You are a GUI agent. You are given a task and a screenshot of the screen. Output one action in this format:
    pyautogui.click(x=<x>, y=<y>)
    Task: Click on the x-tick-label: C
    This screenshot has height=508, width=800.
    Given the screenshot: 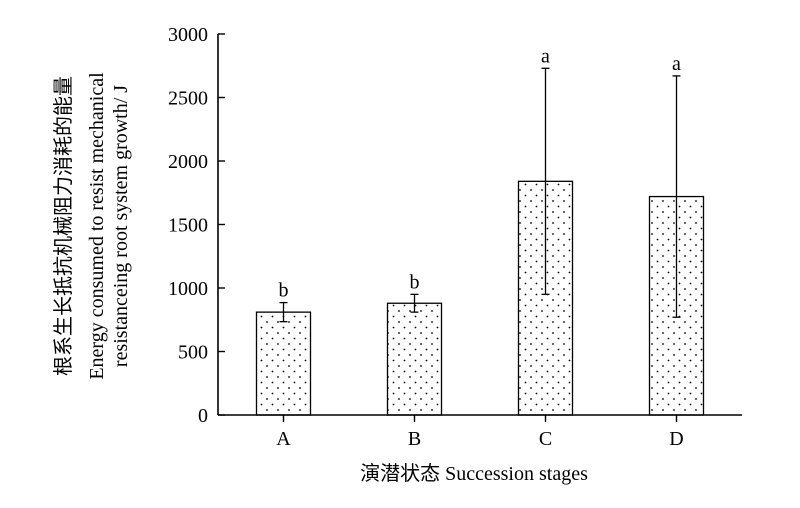 What is the action you would take?
    pyautogui.click(x=545, y=439)
    